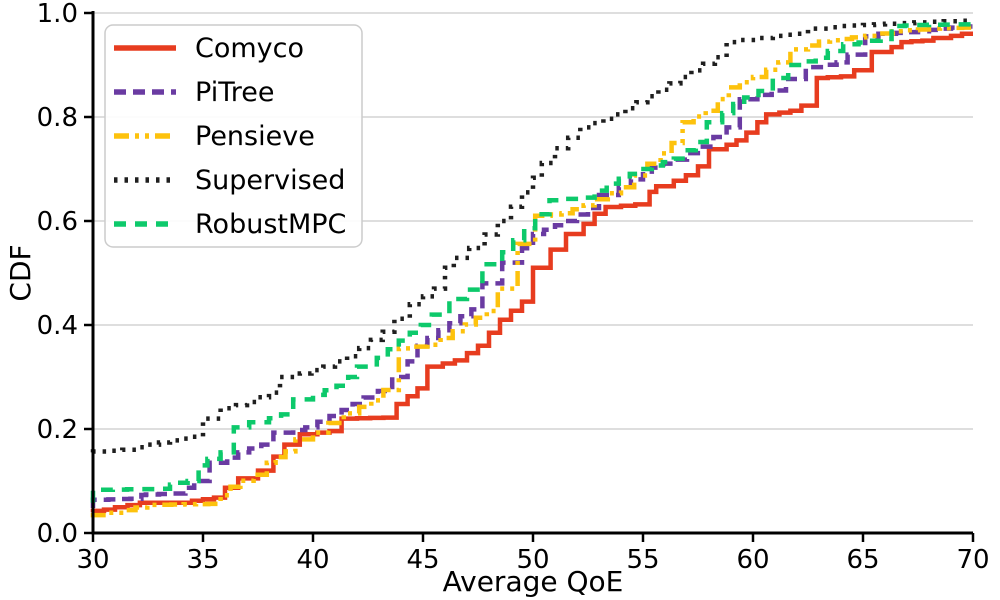 The image size is (1000, 600). Describe the element at coordinates (255, 136) in the screenshot. I see `legend-label: Pensieve` at that location.